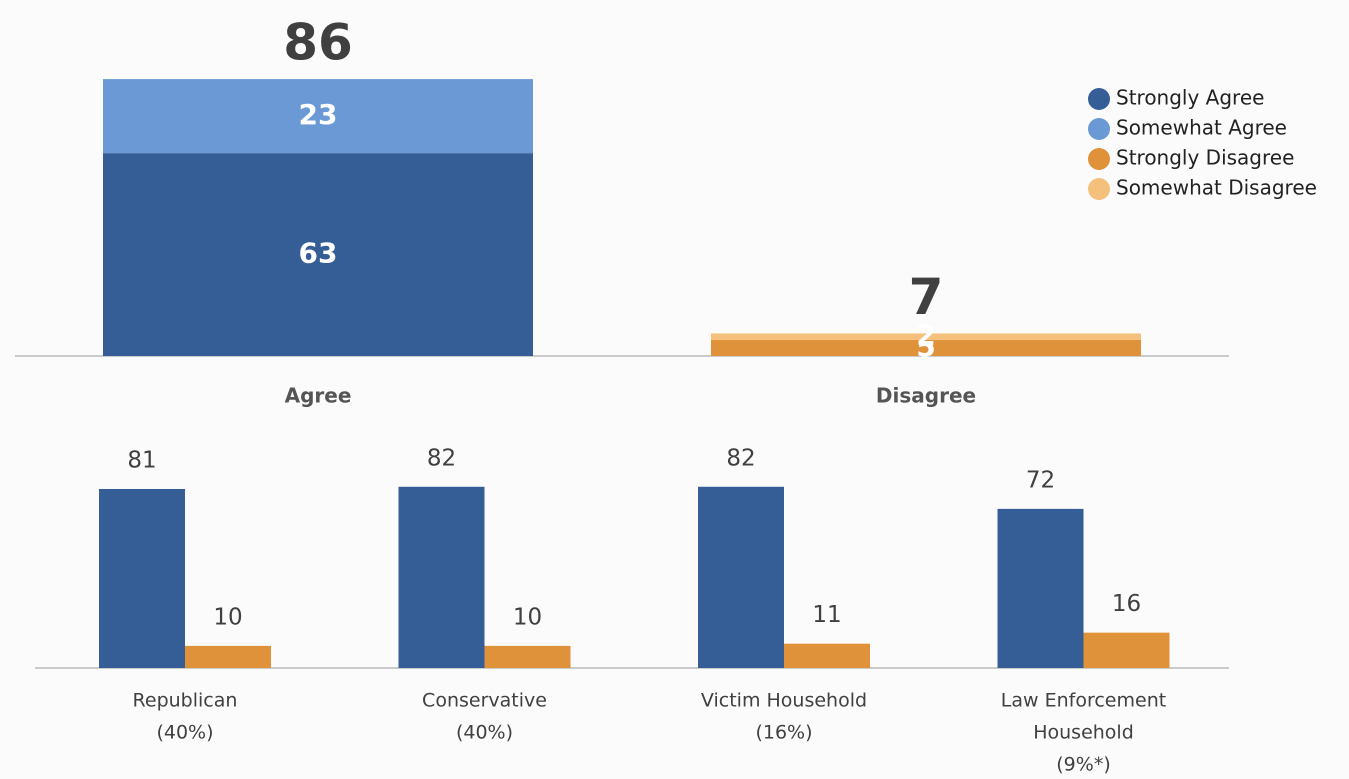 The image size is (1349, 779). I want to click on data-label: 16, so click(1126, 604).